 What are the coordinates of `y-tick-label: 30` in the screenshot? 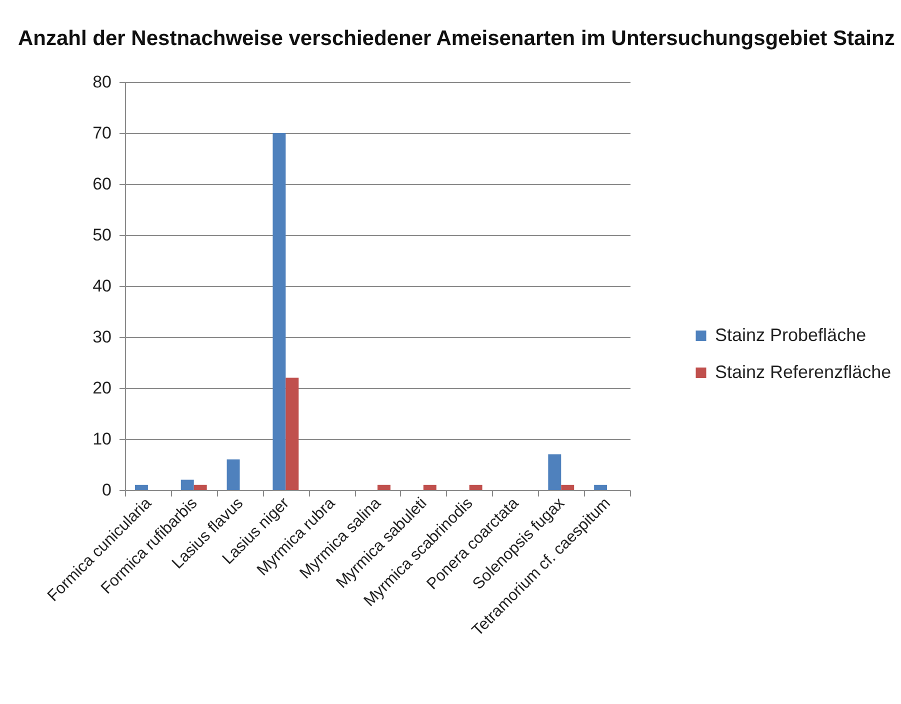 It's located at (102, 337).